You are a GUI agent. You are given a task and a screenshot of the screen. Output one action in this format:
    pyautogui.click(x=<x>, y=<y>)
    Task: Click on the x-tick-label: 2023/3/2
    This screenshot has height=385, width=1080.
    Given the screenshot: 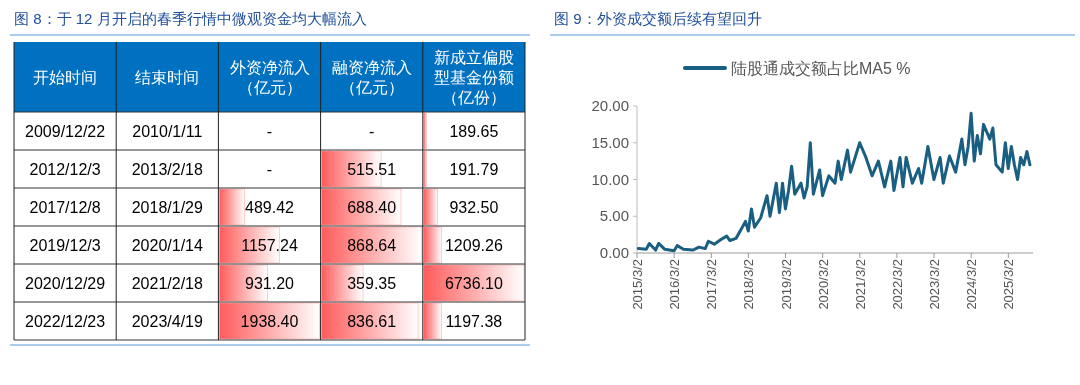 What is the action you would take?
    pyautogui.click(x=934, y=284)
    